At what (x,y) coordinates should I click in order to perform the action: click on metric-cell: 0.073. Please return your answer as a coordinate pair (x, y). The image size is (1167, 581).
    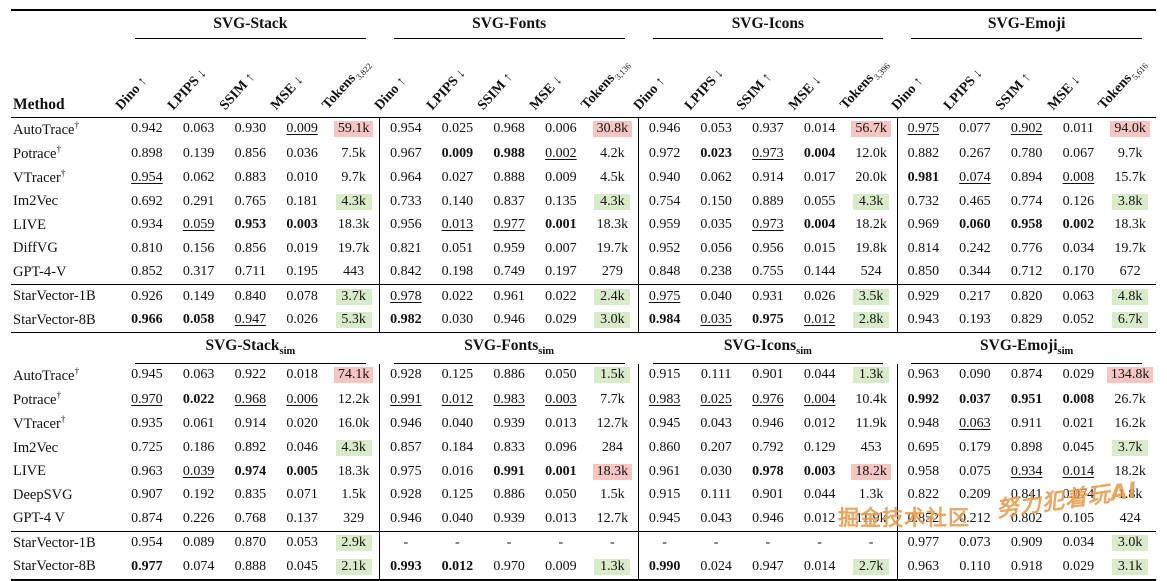
    Looking at the image, I should click on (975, 543).